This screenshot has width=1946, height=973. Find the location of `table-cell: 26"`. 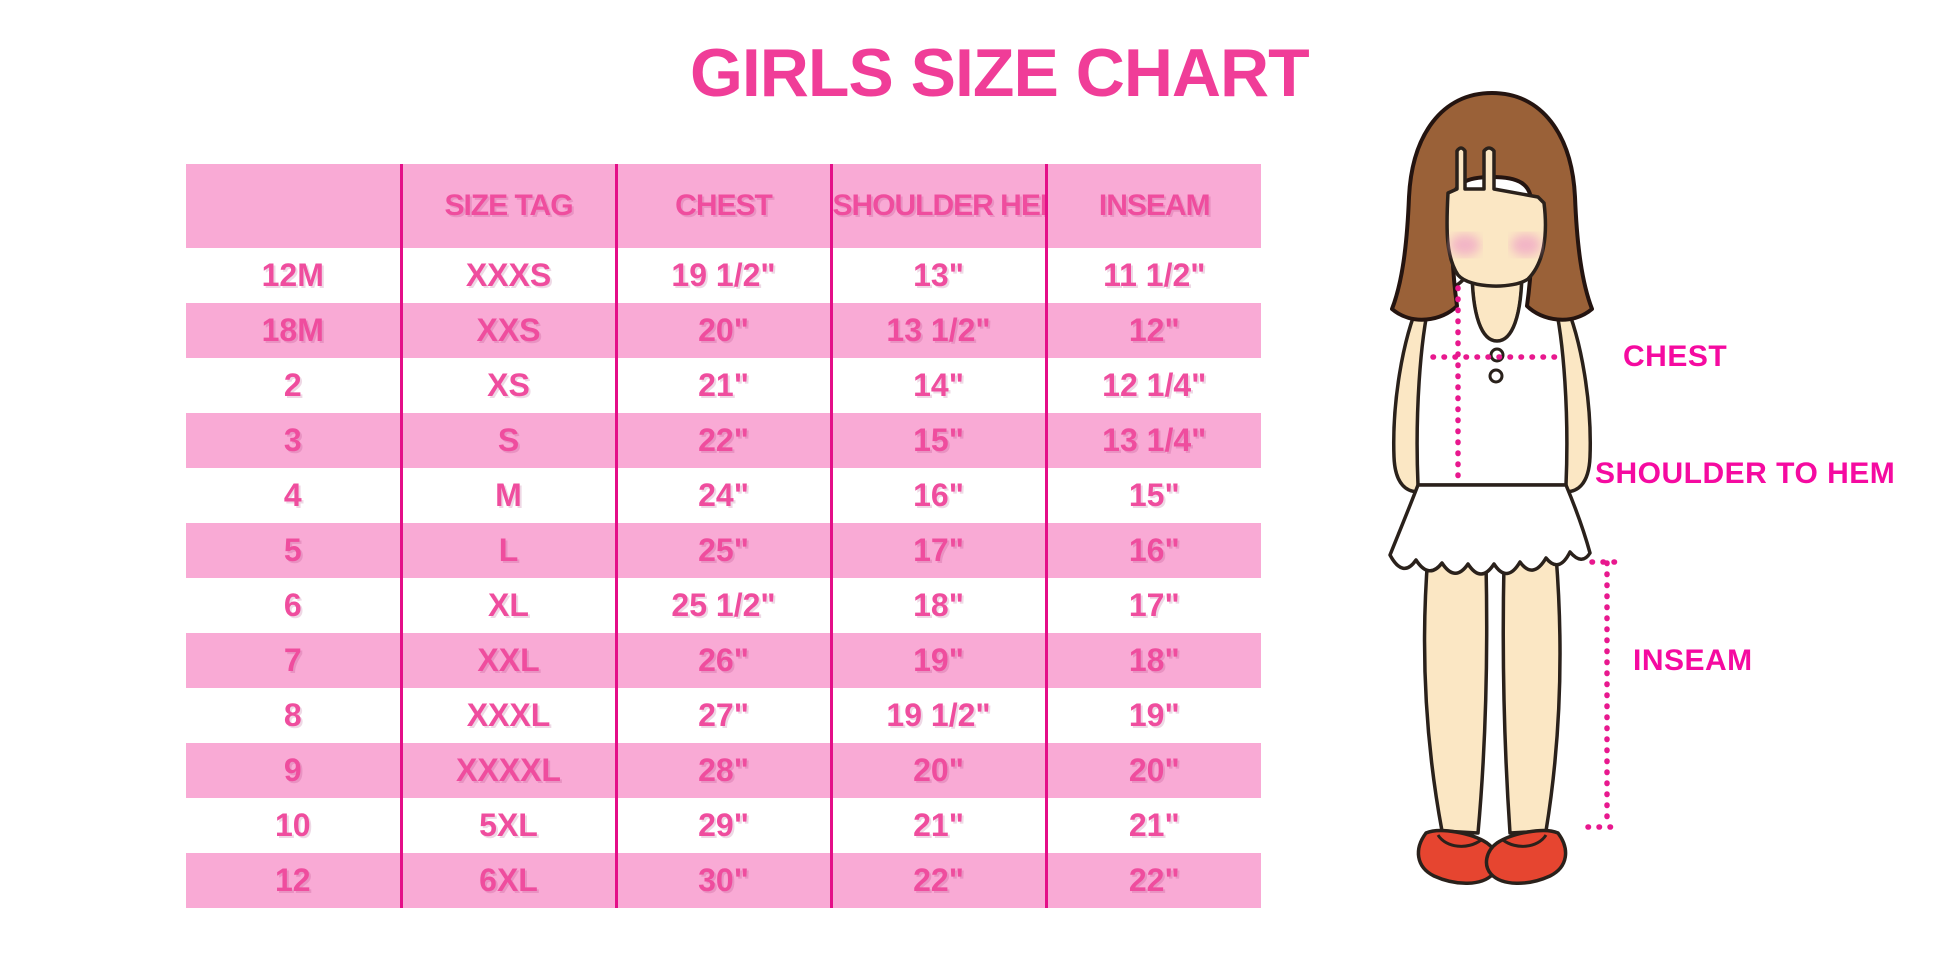

table-cell: 26" is located at coordinates (722, 660).